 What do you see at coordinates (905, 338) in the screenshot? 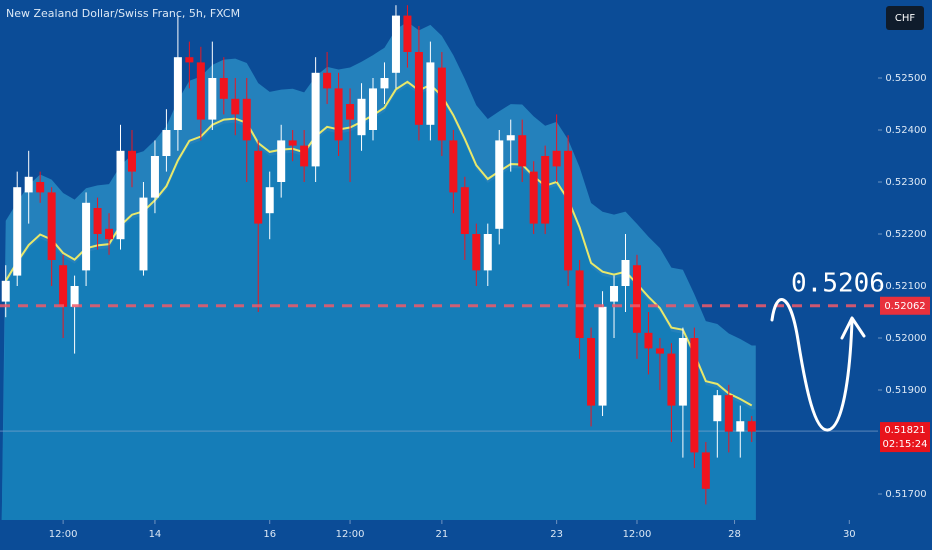
I see `y-tick-label: 0.52000` at bounding box center [905, 338].